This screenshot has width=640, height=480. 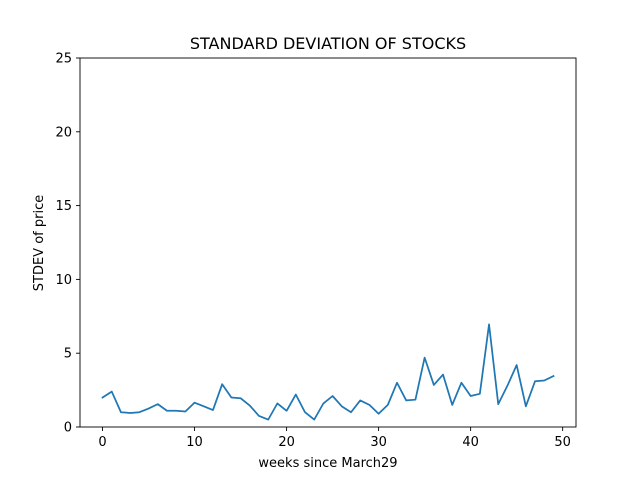 I want to click on y-tick-label: 0, so click(x=68, y=428).